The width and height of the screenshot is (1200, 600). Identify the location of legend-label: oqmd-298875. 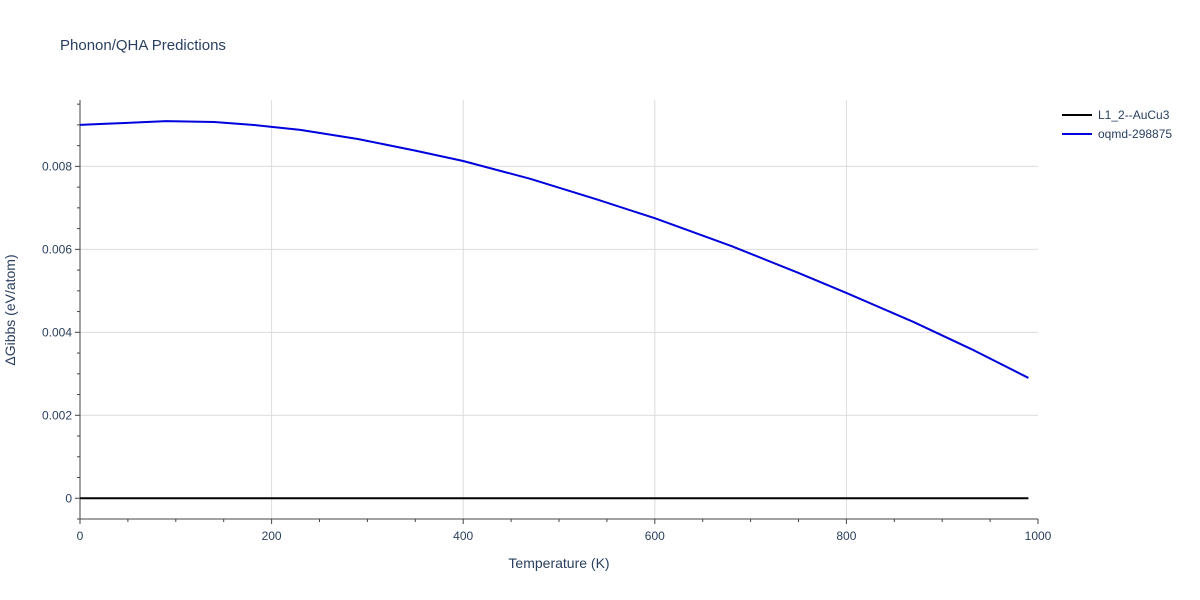
(1135, 134).